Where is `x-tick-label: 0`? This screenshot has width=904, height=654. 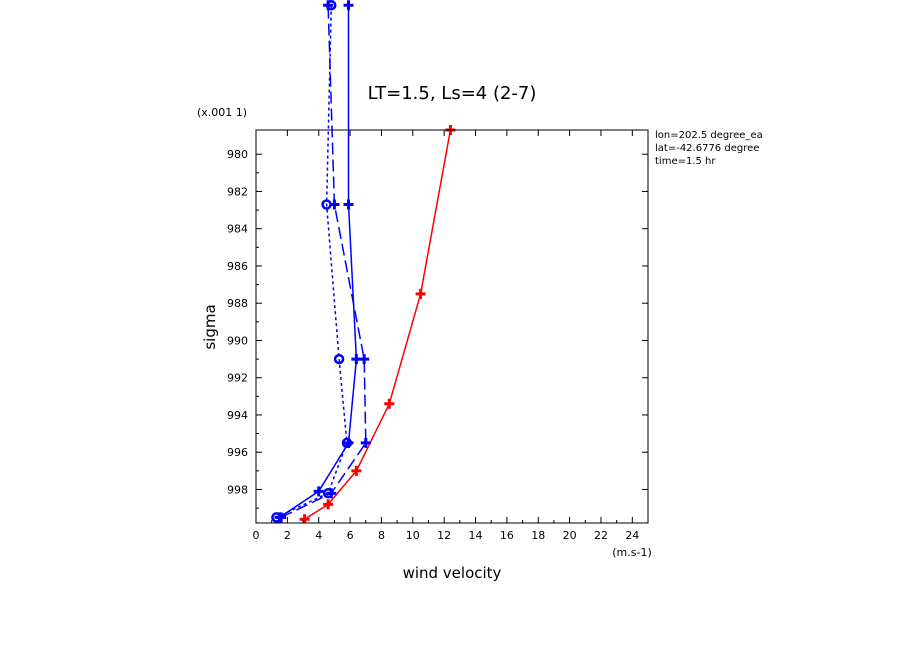 x-tick-label: 0 is located at coordinates (256, 535).